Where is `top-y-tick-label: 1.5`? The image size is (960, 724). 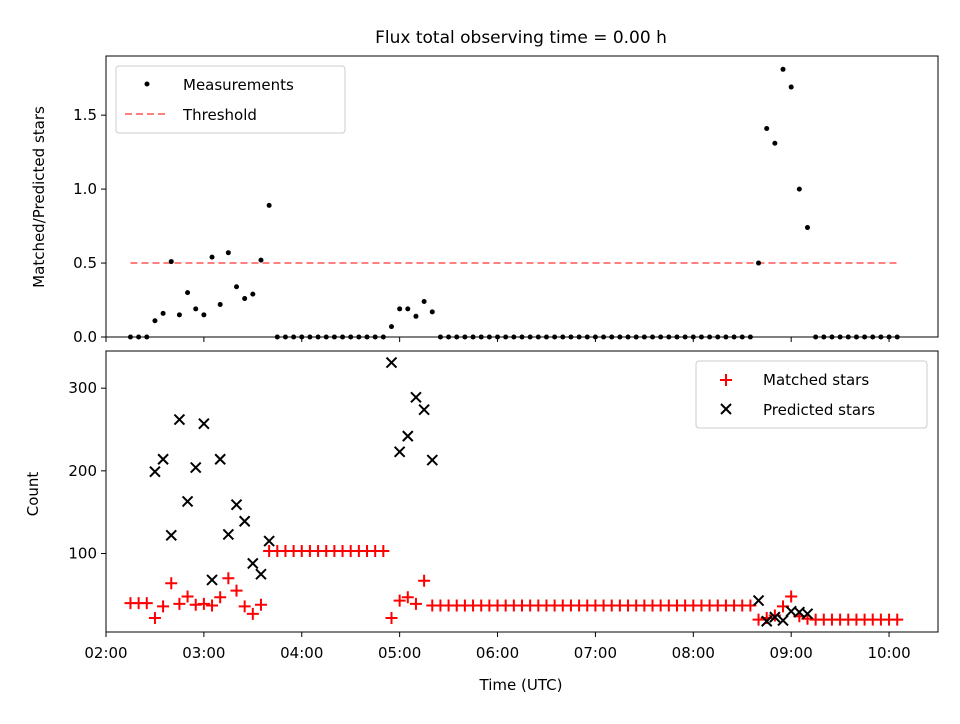
top-y-tick-label: 1.5 is located at coordinates (85, 115).